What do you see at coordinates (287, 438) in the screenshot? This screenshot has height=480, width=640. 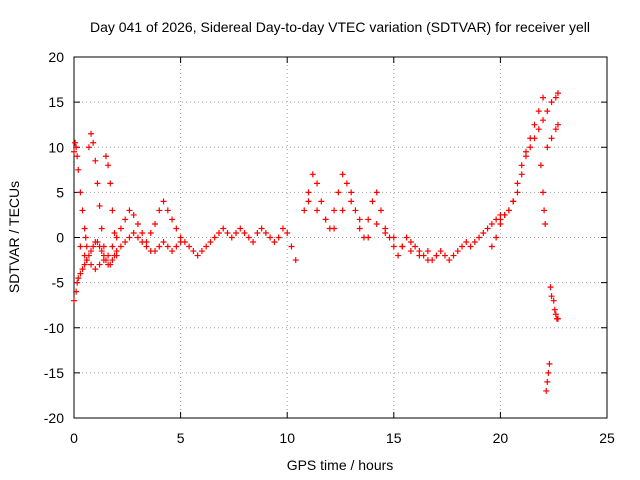 I see `x-tick-label: 10` at bounding box center [287, 438].